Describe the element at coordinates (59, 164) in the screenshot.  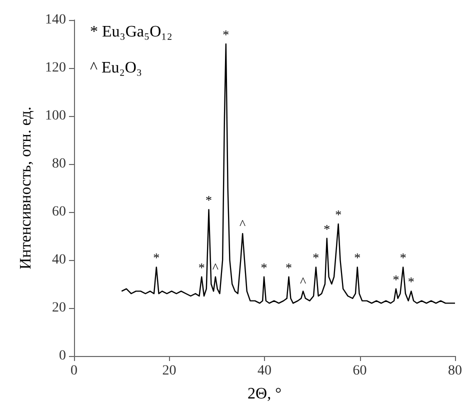
I see `y-tick-label: 80` at that location.